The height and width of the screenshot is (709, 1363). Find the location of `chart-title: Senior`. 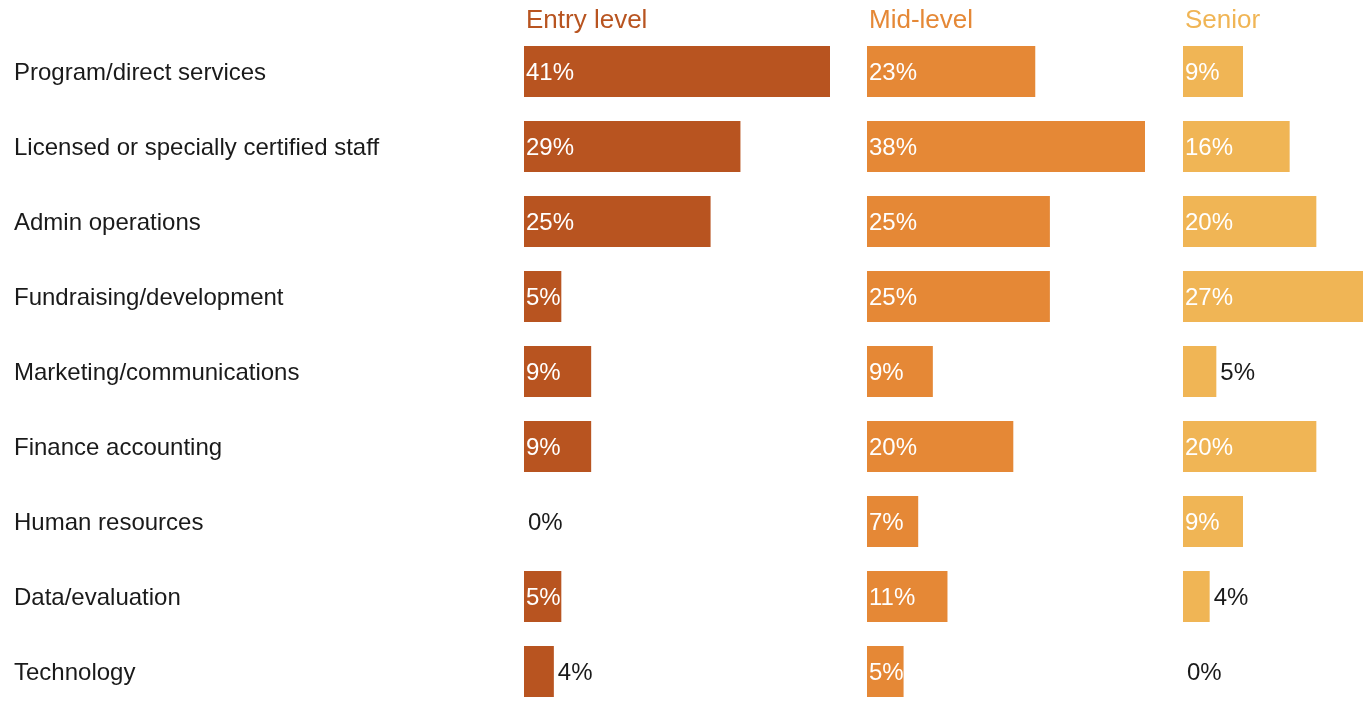

chart-title: Senior is located at coordinates (1223, 19).